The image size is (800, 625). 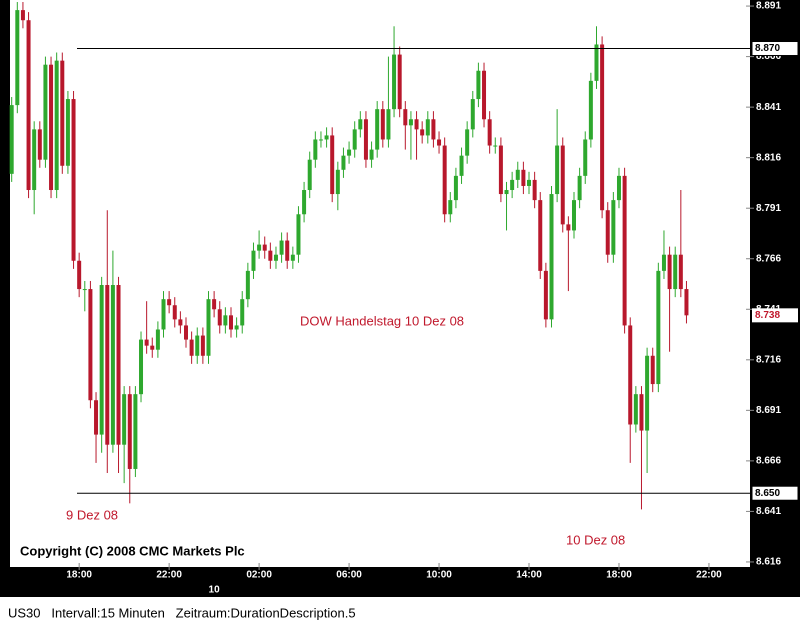 What do you see at coordinates (768, 410) in the screenshot?
I see `y-tick-label: 8.691` at bounding box center [768, 410].